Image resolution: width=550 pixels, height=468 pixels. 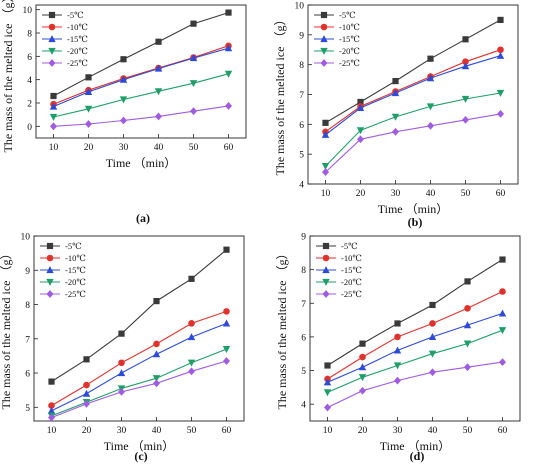 I want to click on y-tick-label: 8, so click(x=27, y=306).